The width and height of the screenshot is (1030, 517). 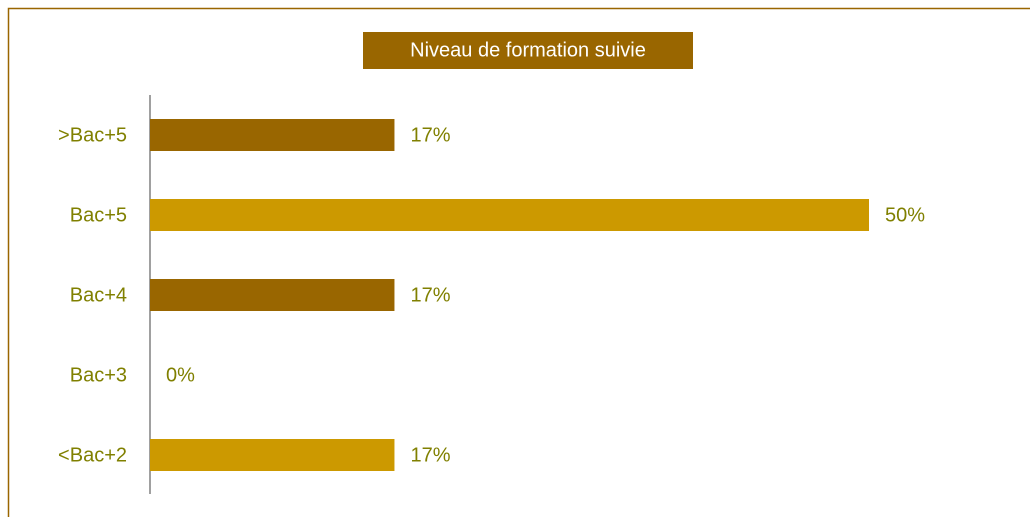 I want to click on chart-title: Niveau de formation suivie, so click(x=528, y=50).